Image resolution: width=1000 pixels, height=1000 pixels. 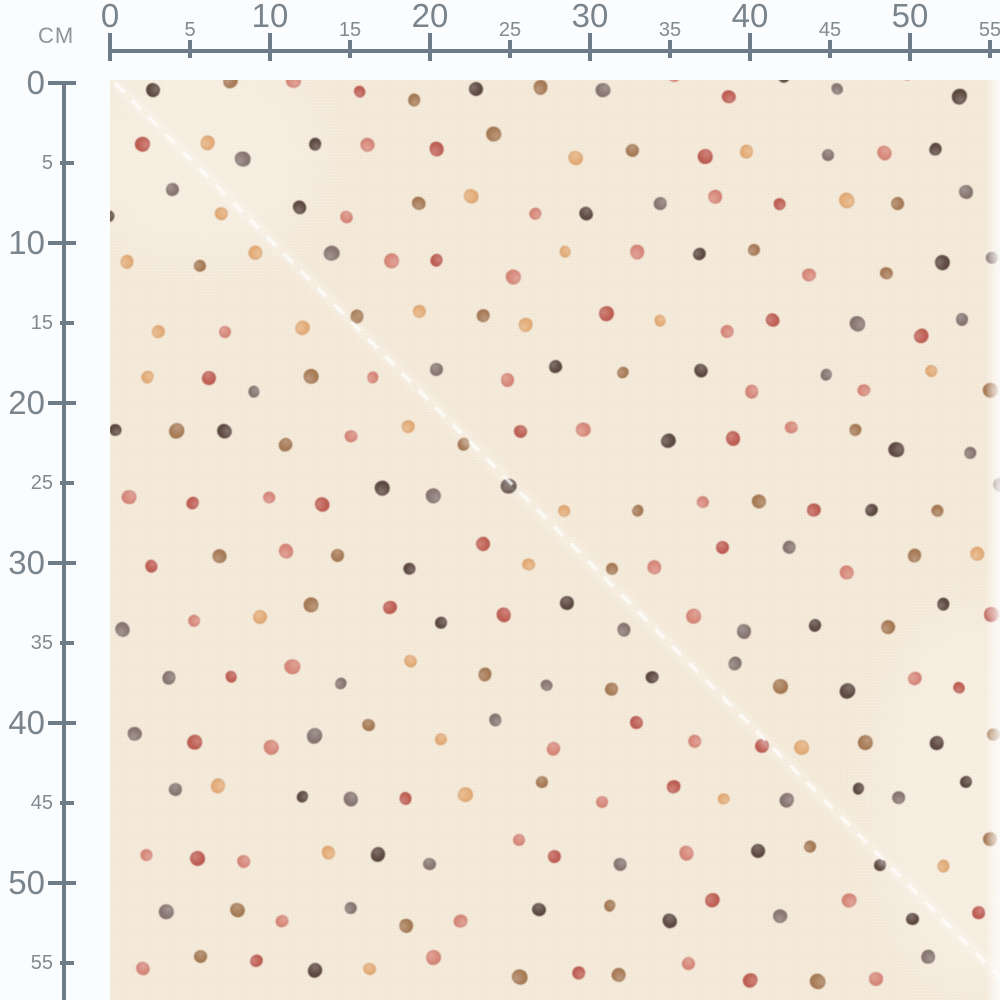 I want to click on ruler-top-major-label: 50, so click(x=910, y=17).